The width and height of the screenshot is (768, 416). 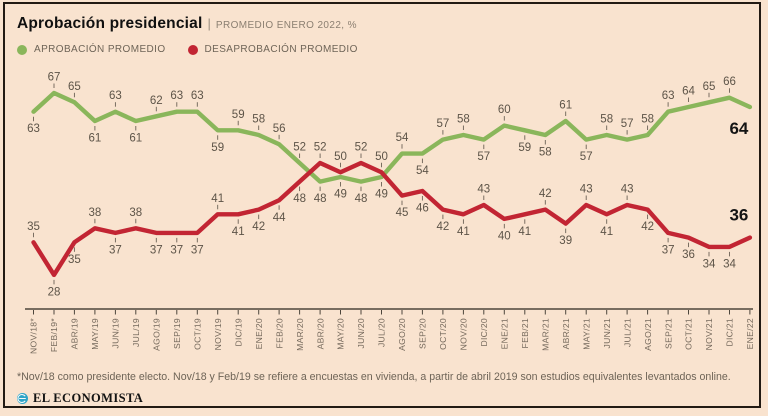 I want to click on approval-legend-label: APROBACIÓN PROMEDIO, so click(x=100, y=49).